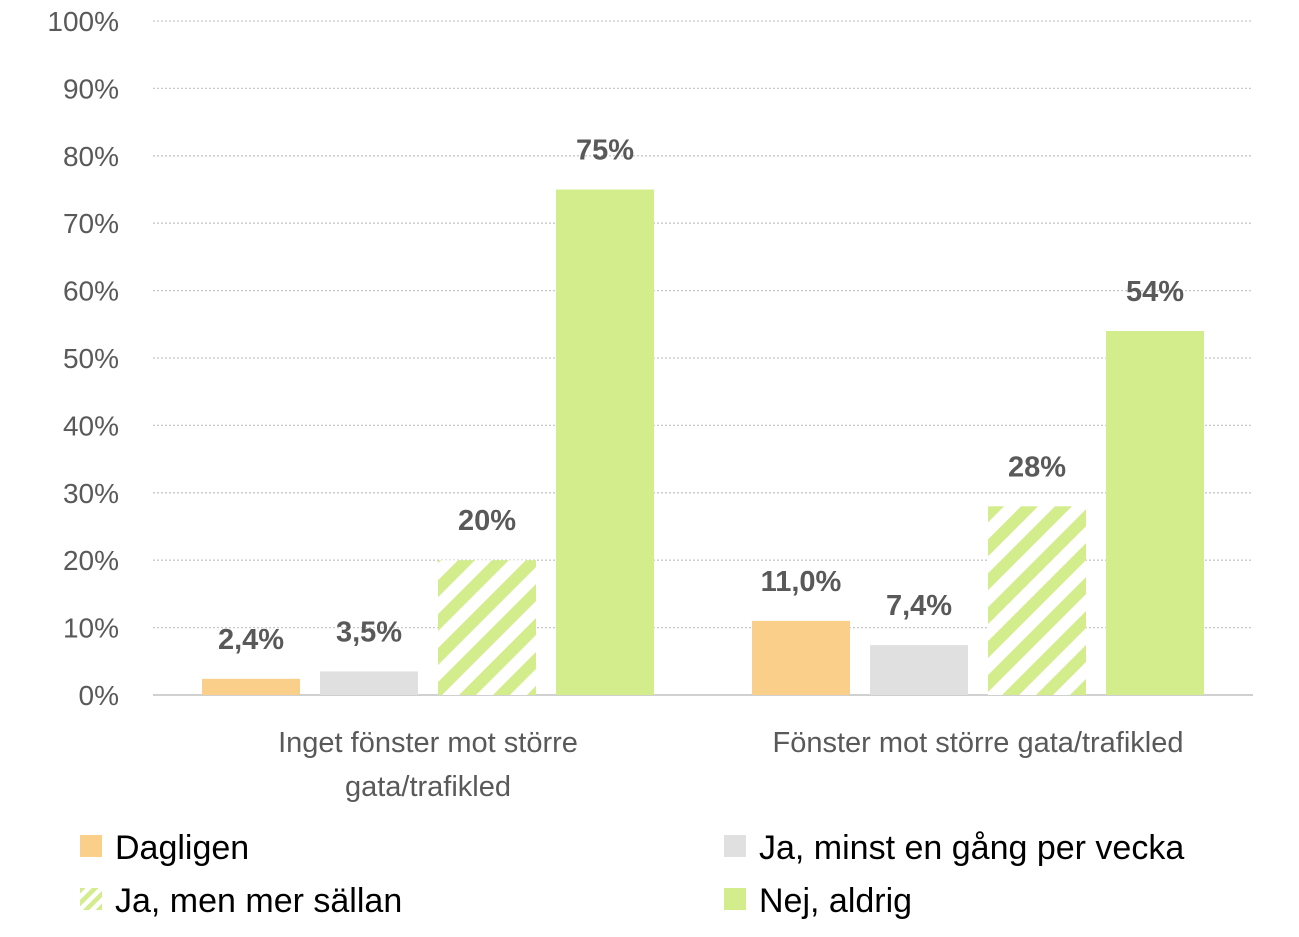 Image resolution: width=1299 pixels, height=937 pixels. I want to click on legend-label: Ja, men mer sällan, so click(258, 901).